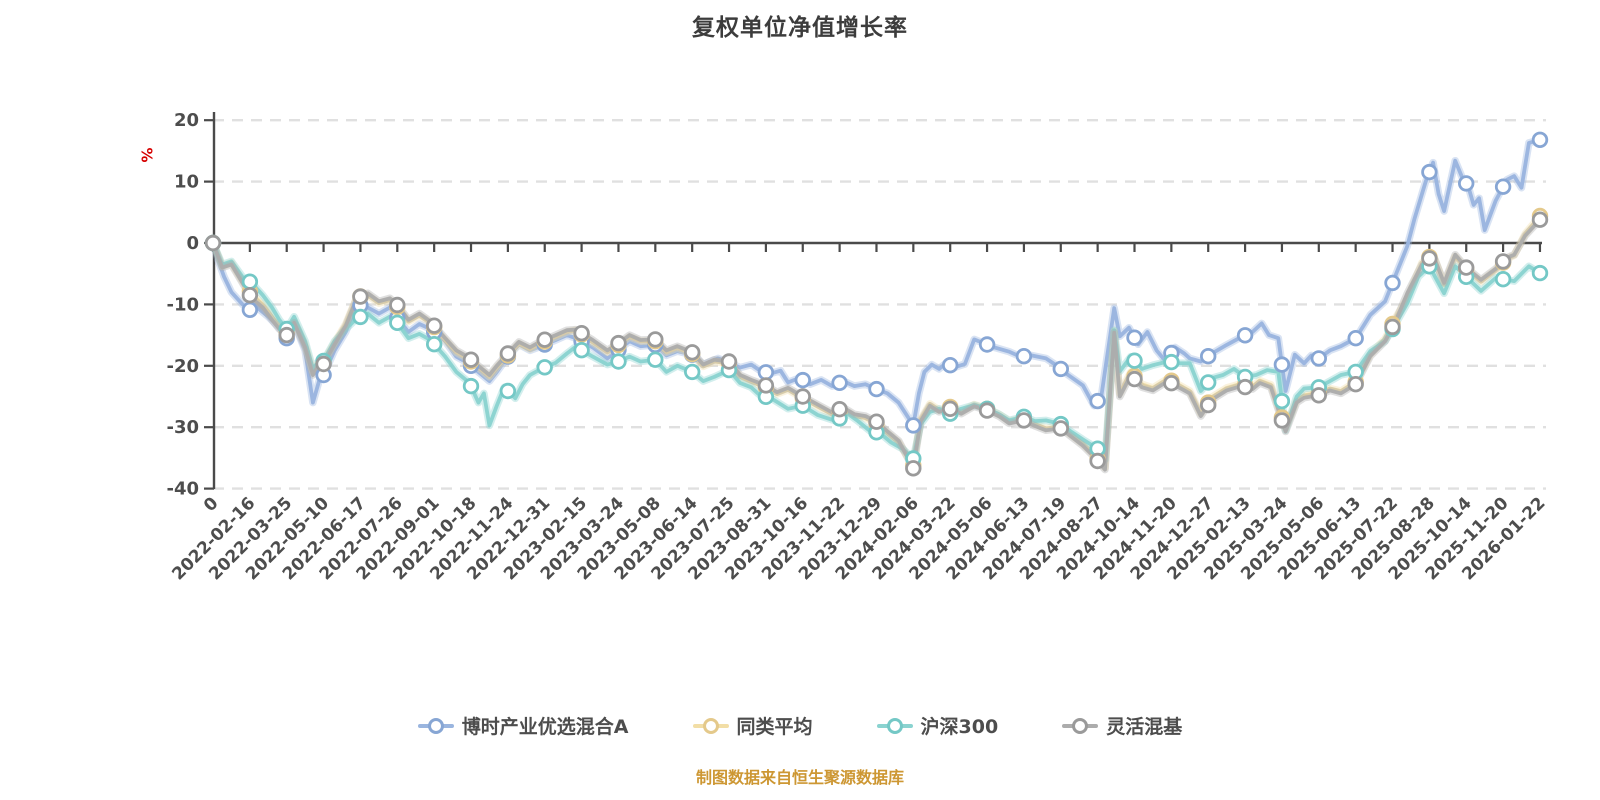 The image size is (1600, 800). I want to click on legend-item-fund: 博时产业优选混合A, so click(523, 725).